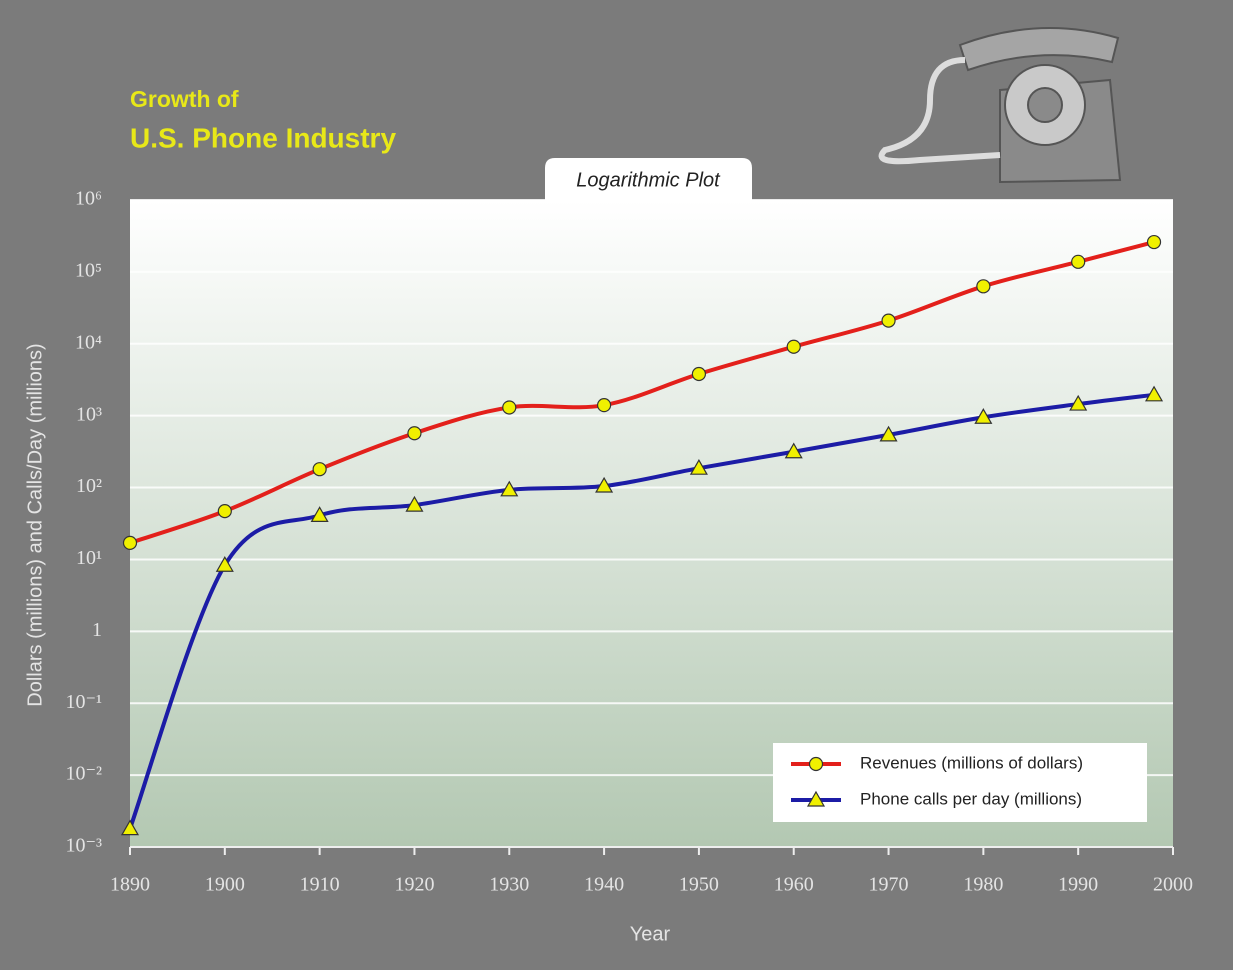  I want to click on chart-subtitle: U.S. Phone Industry, so click(263, 137).